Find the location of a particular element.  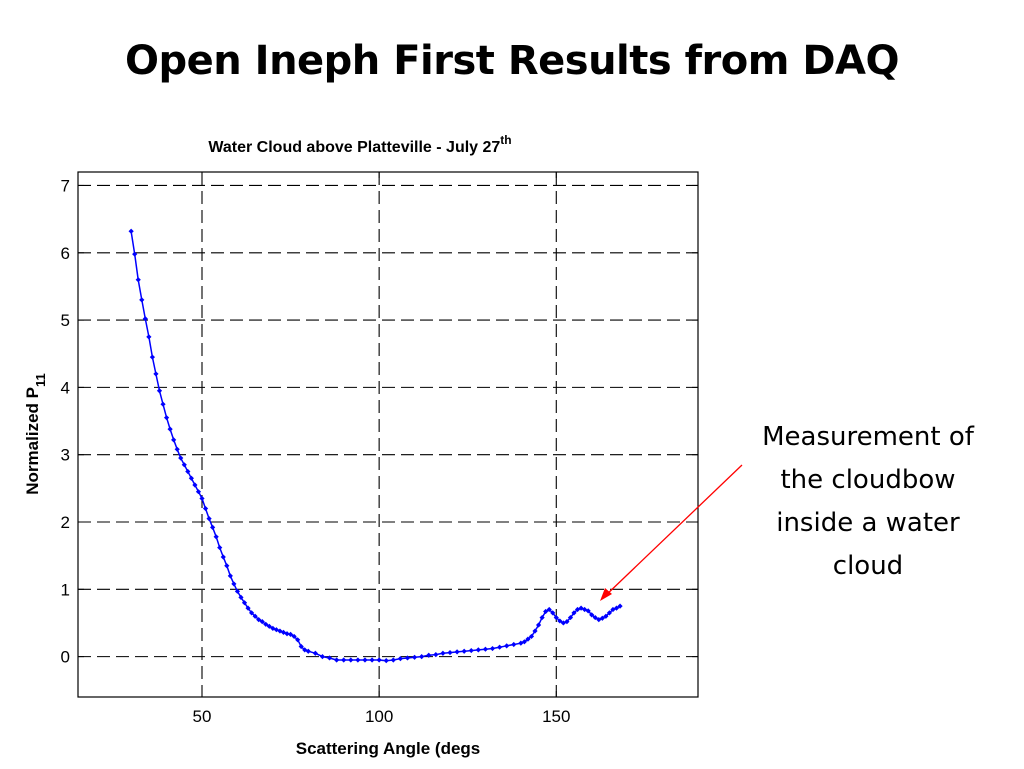

annotation-line-1: Measurement of is located at coordinates (868, 437).